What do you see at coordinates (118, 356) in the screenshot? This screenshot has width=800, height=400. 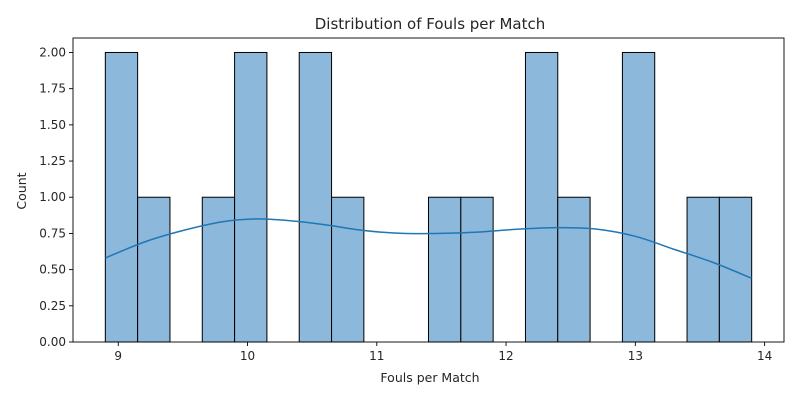 I see `x-tick-label: 9` at bounding box center [118, 356].